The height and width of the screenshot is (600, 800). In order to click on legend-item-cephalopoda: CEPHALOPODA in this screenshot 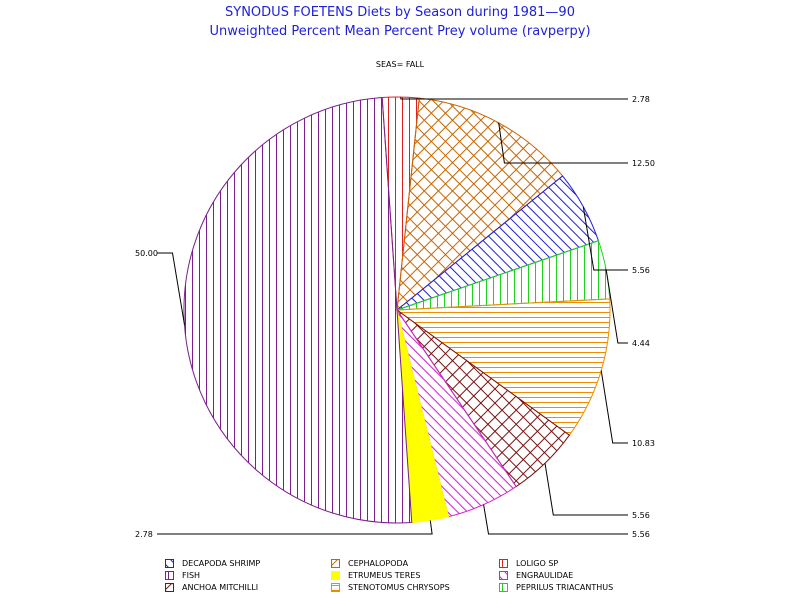, I will do `click(369, 563)`.